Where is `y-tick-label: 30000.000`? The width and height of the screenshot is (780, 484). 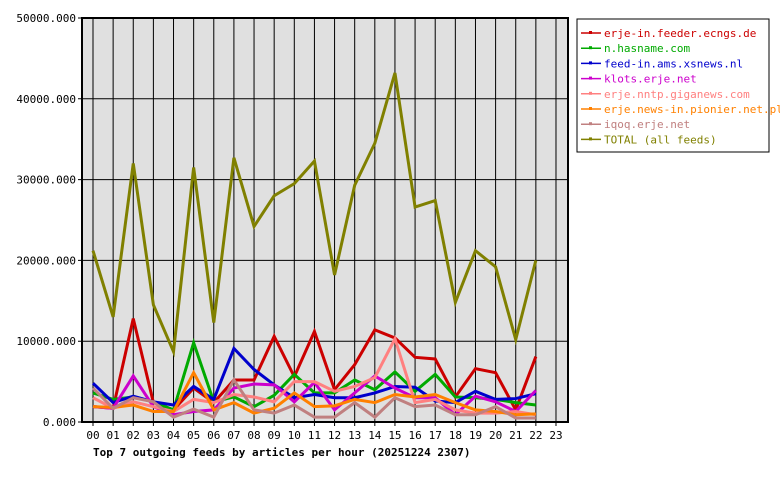 y-tick-label: 30000.000 is located at coordinates (46, 180).